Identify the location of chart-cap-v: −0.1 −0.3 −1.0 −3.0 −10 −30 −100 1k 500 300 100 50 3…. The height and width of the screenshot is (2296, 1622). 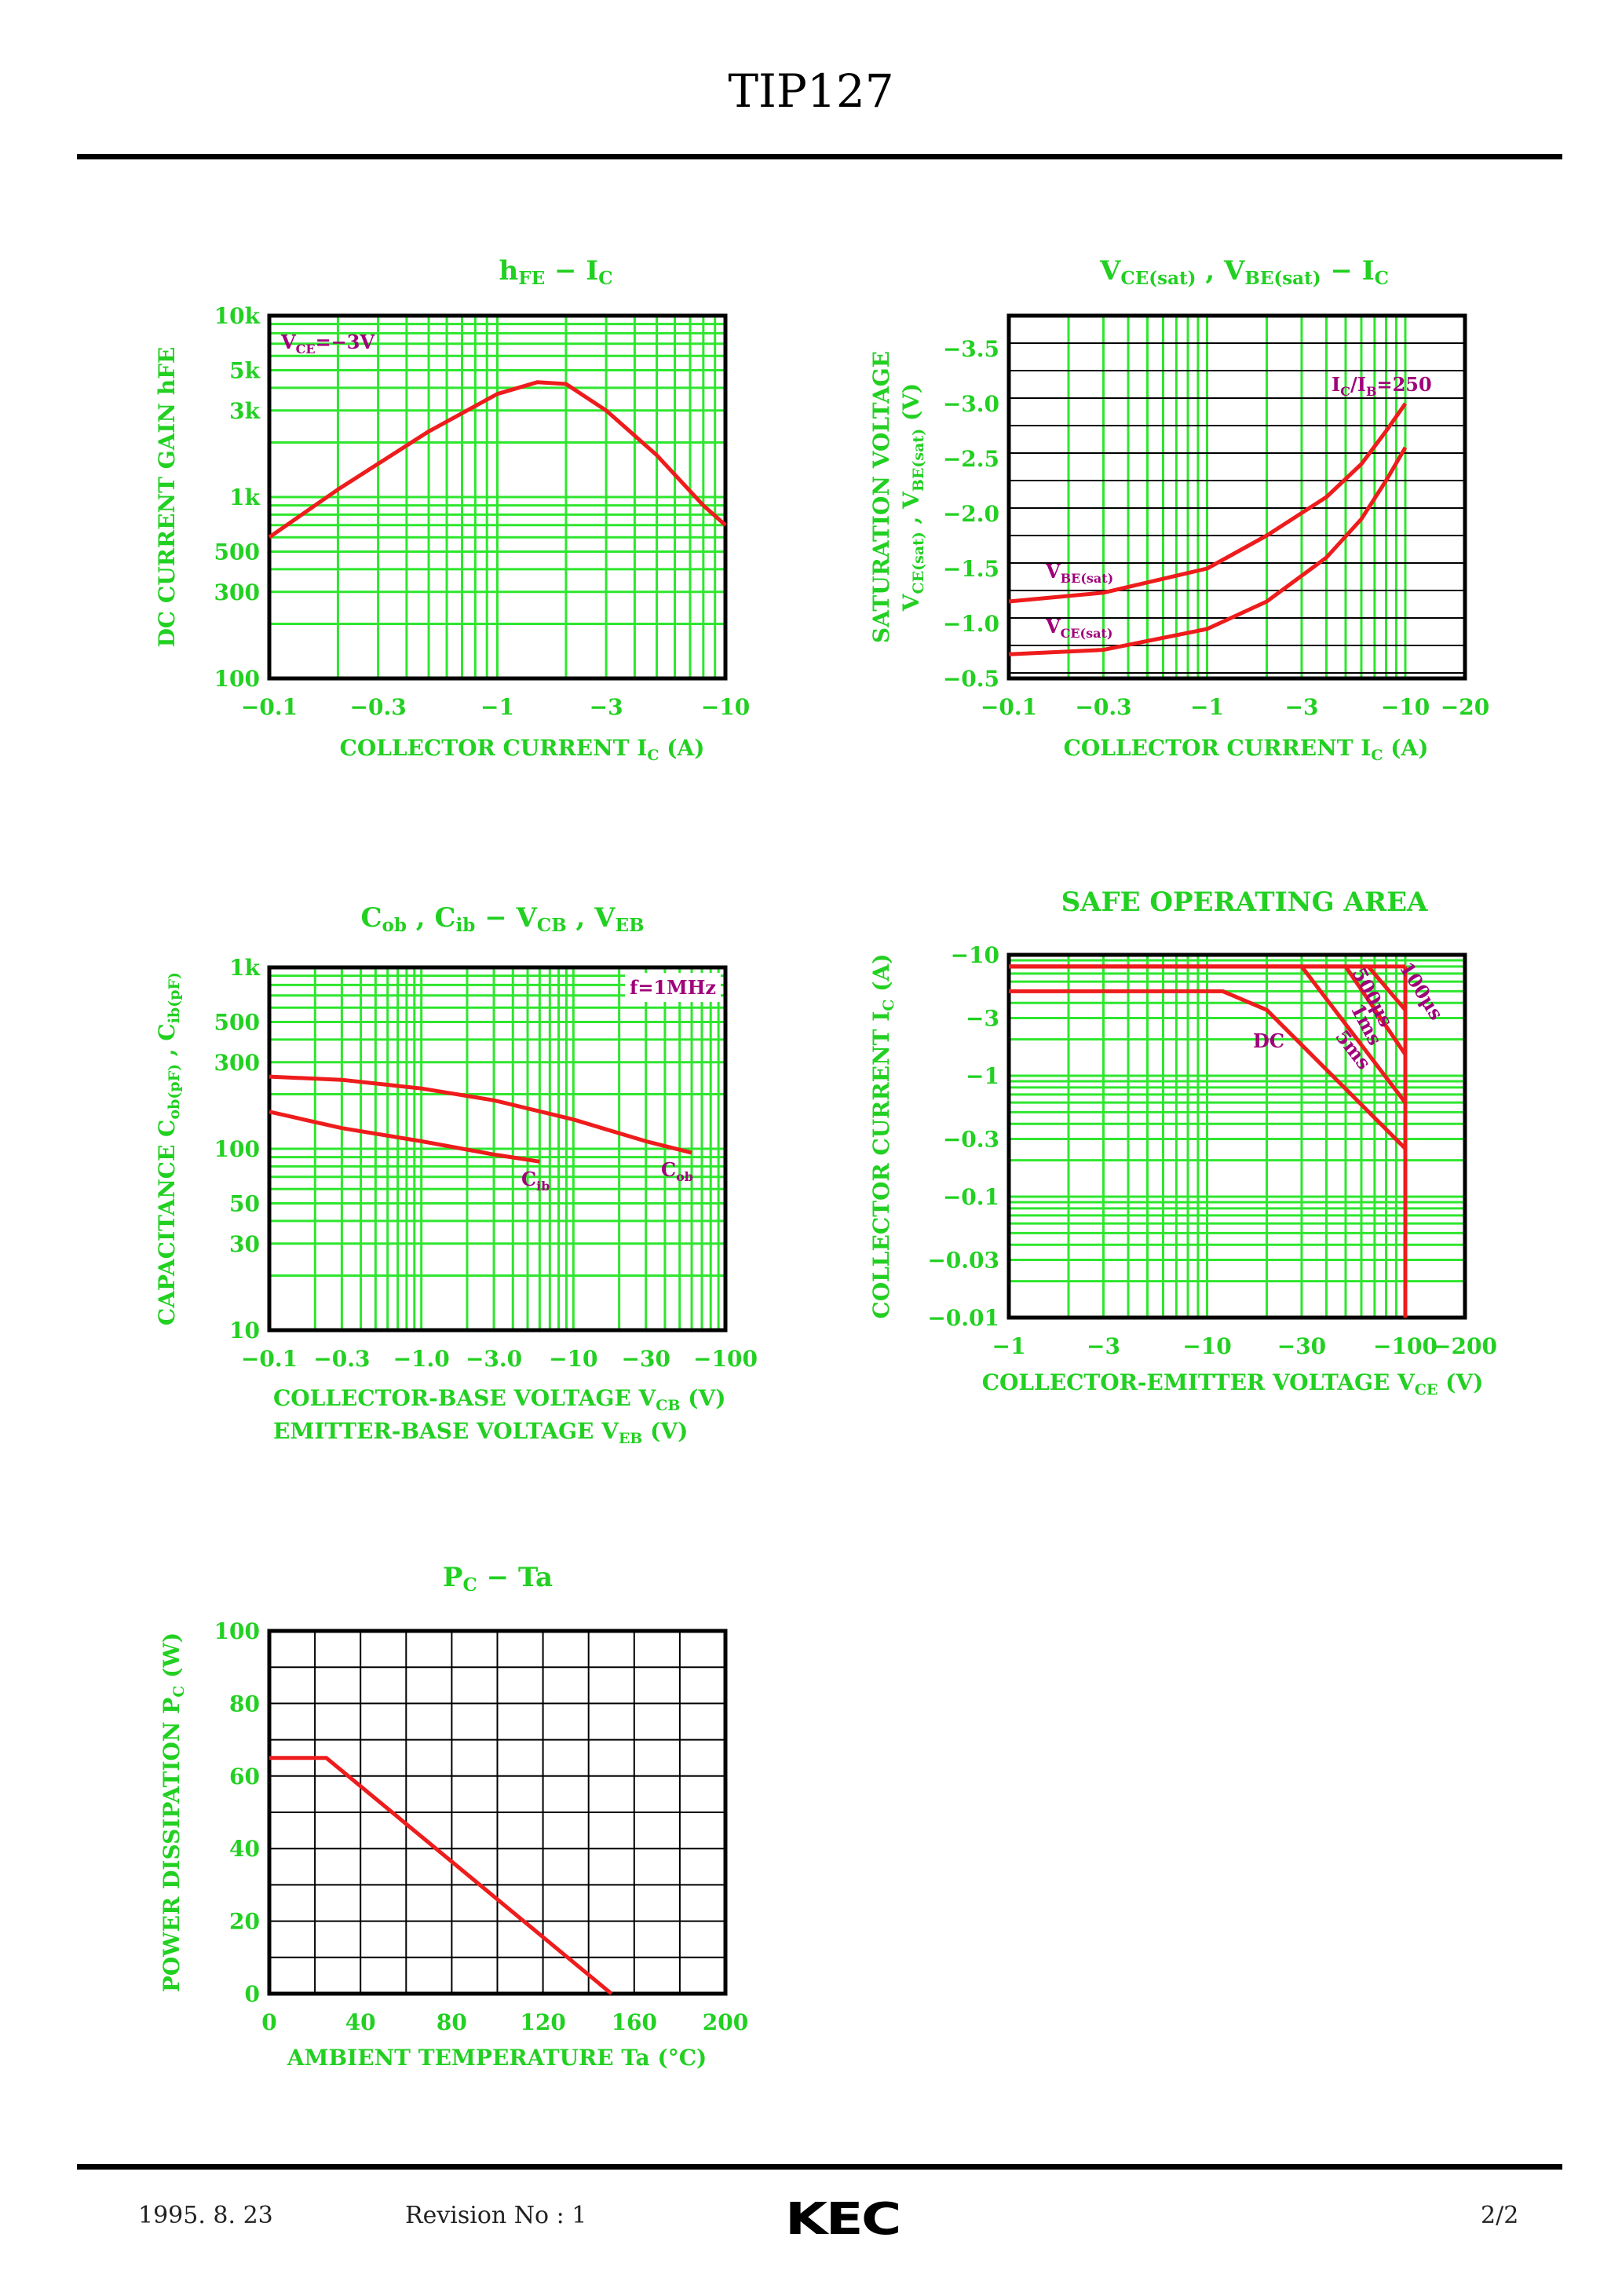
(456, 1175).